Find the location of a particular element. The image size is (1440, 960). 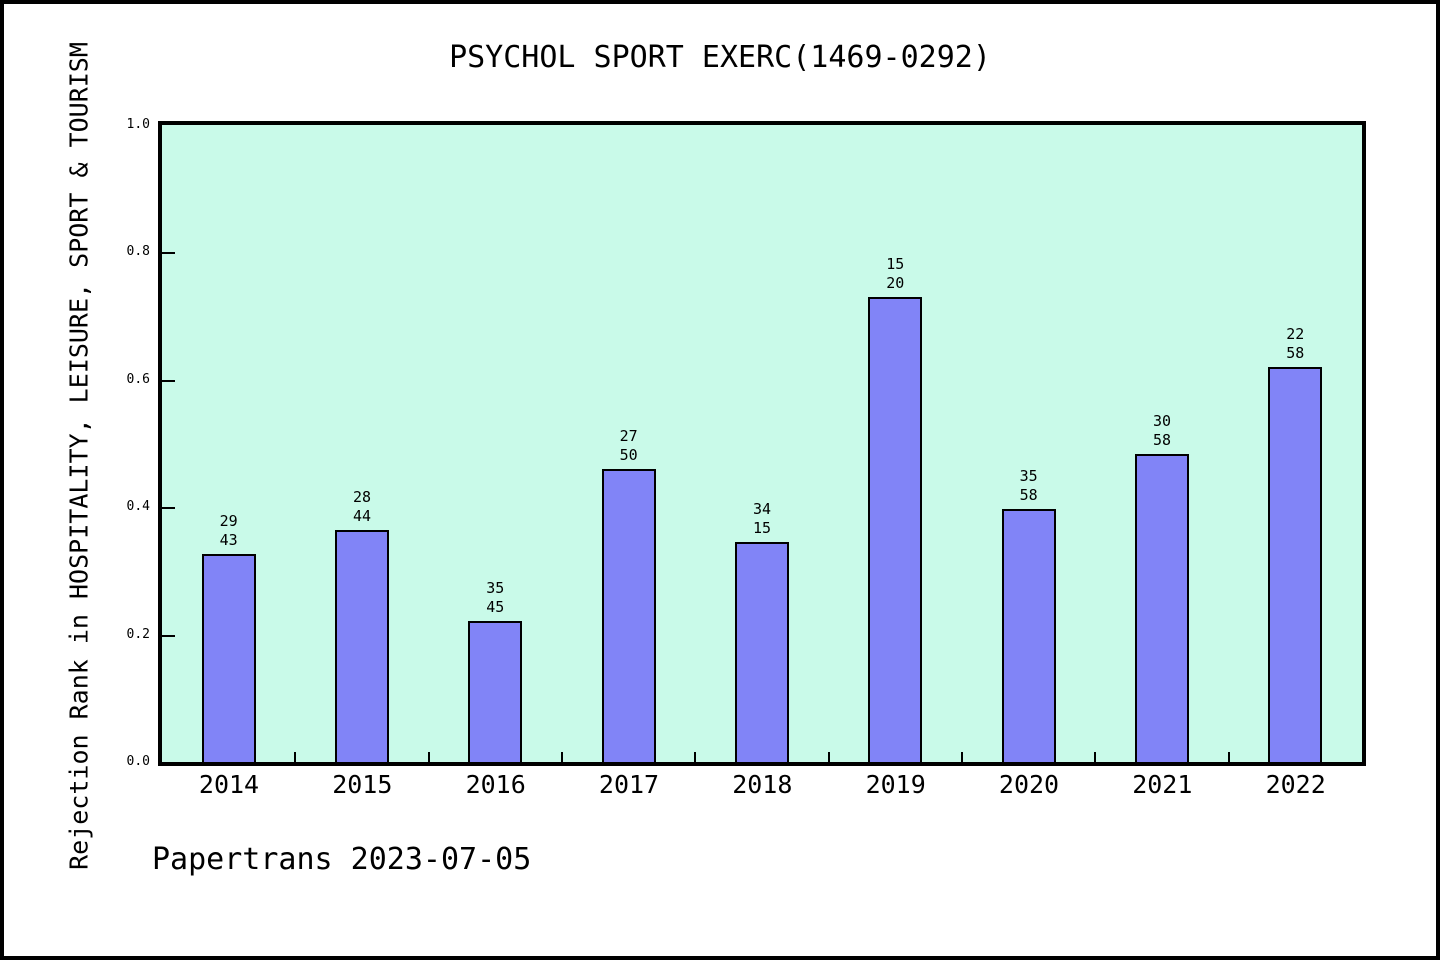

bar-value-label-2022: 22 58 is located at coordinates (1295, 344).